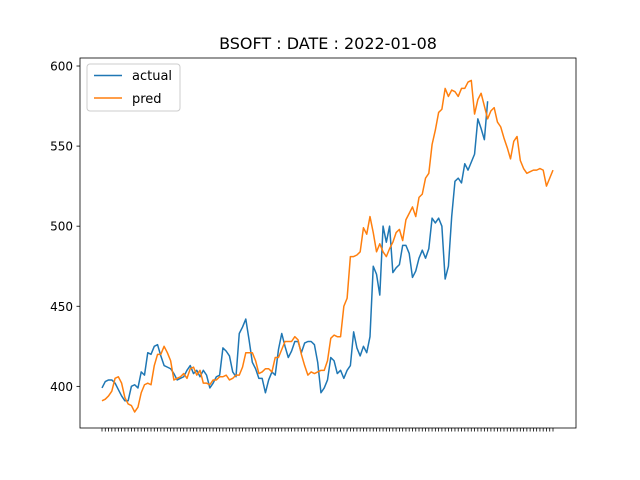  Describe the element at coordinates (147, 99) in the screenshot. I see `legend-label-pred: pred` at that location.